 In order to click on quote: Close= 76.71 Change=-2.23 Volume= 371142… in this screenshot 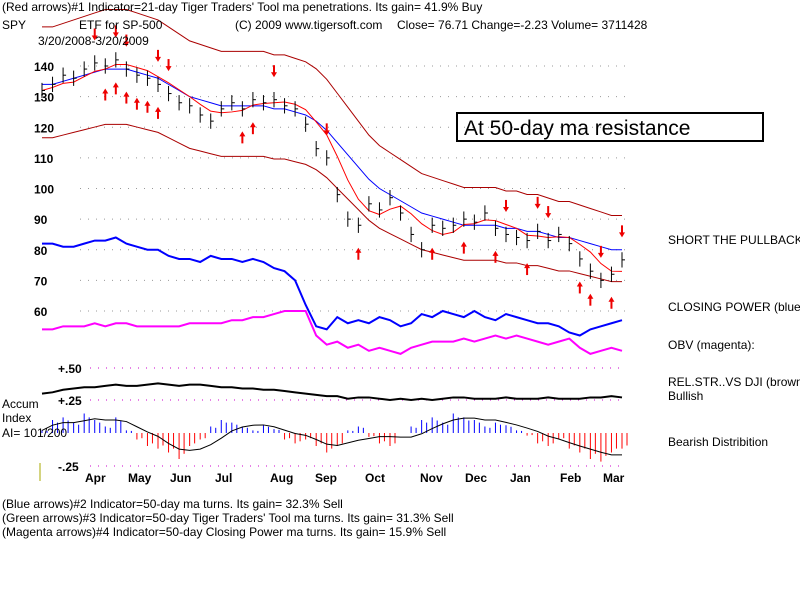, I will do `click(522, 25)`.